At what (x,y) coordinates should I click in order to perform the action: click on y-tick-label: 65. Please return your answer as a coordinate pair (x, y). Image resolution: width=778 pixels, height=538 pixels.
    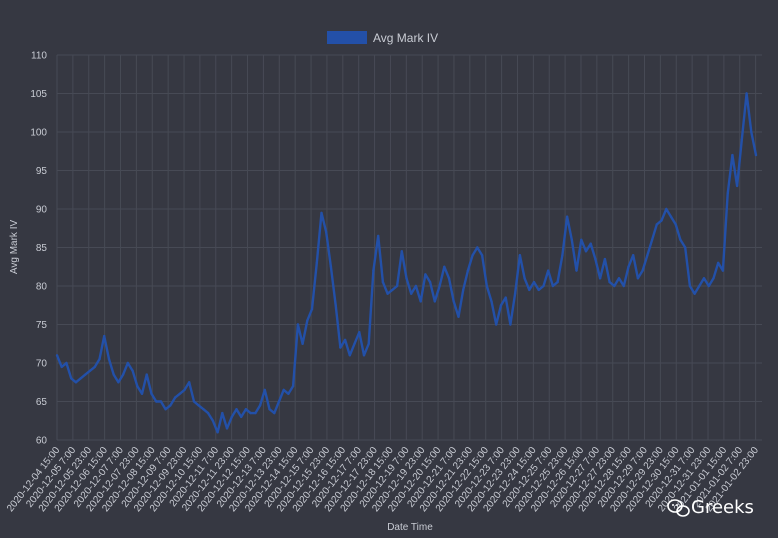
    Looking at the image, I should click on (42, 402).